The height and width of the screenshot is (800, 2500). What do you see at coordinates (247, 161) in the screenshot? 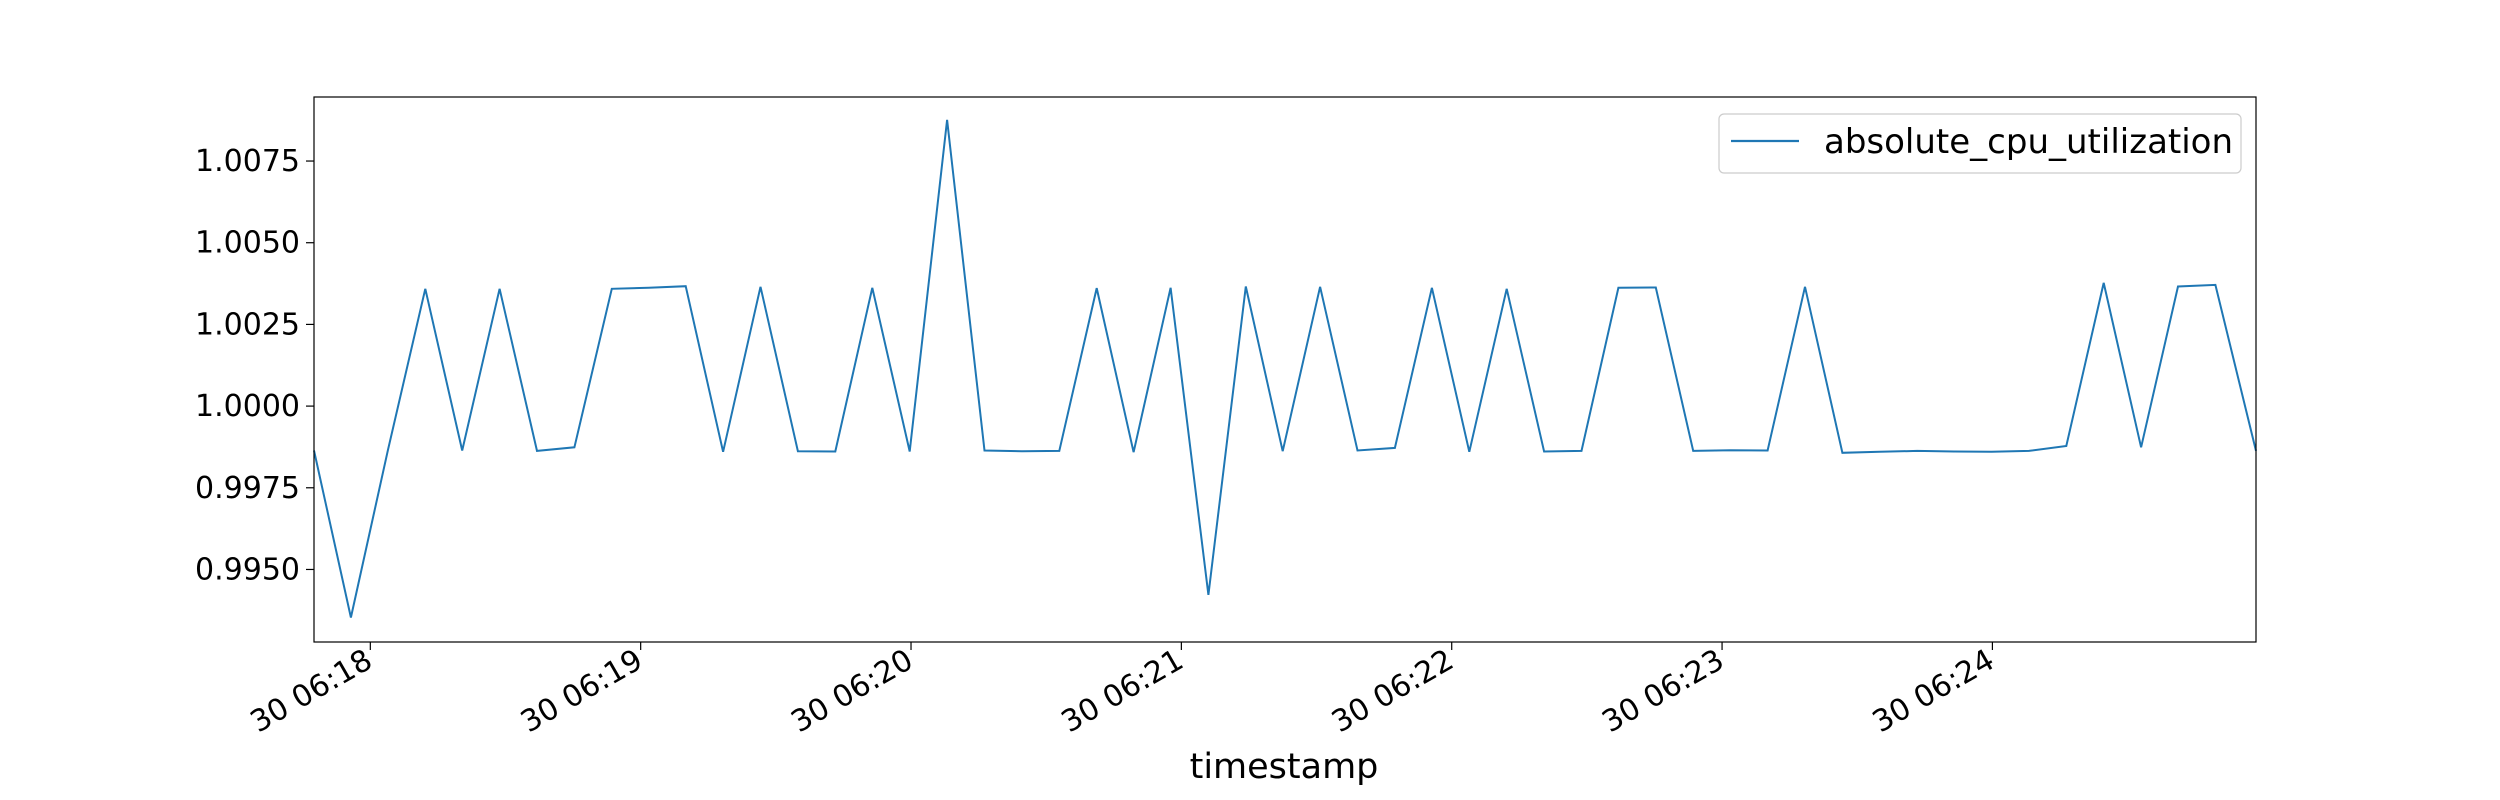
I see `y-tick-label: 1.0075` at bounding box center [247, 161].